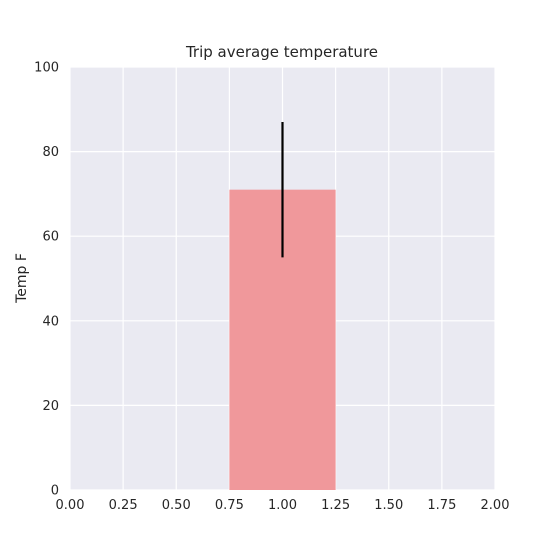  What do you see at coordinates (50, 152) in the screenshot?
I see `y-tick-label: 80` at bounding box center [50, 152].